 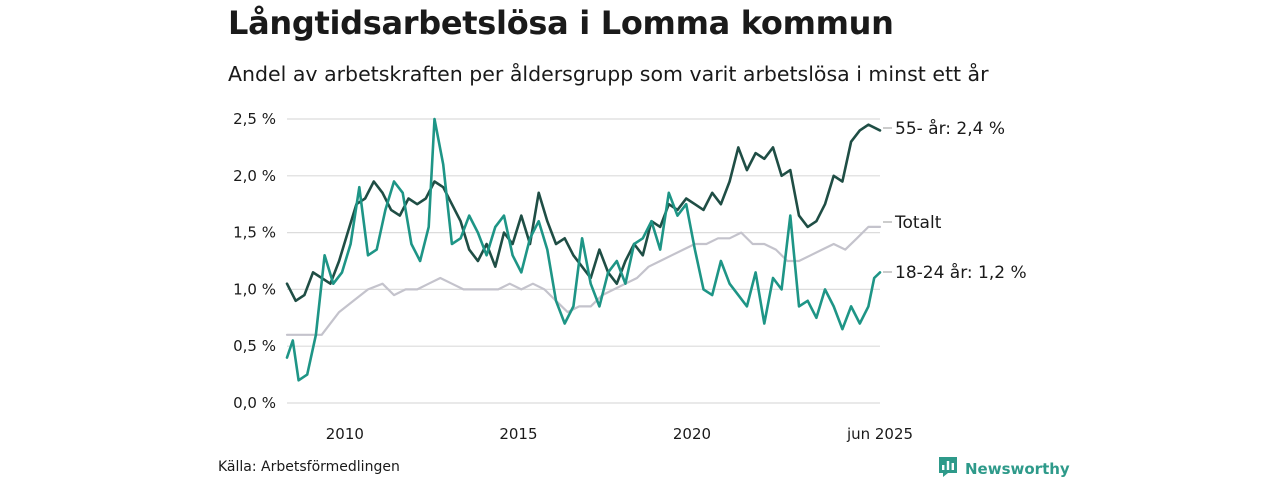 I want to click on y-axis: 0,0 % 0,5 % 1,0 % 1,5 % 2,0 % 2,5 %, so click(x=254, y=261).